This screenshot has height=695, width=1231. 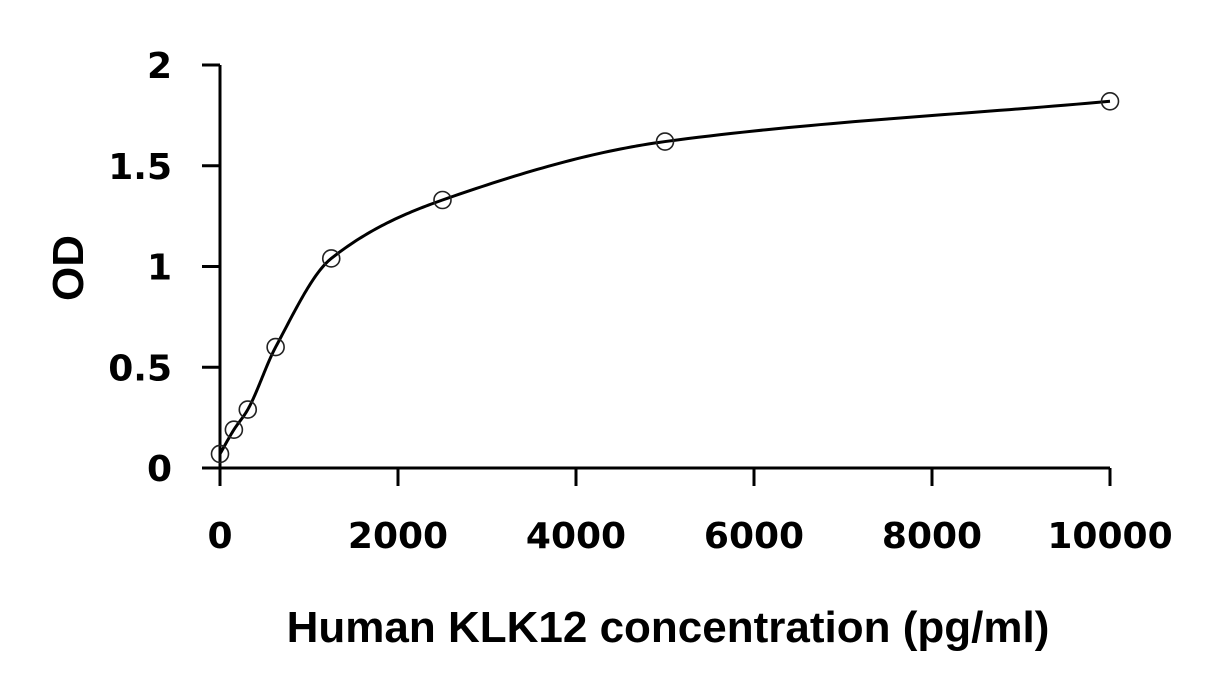 What do you see at coordinates (398, 536) in the screenshot?
I see `x-tick-label: 2000` at bounding box center [398, 536].